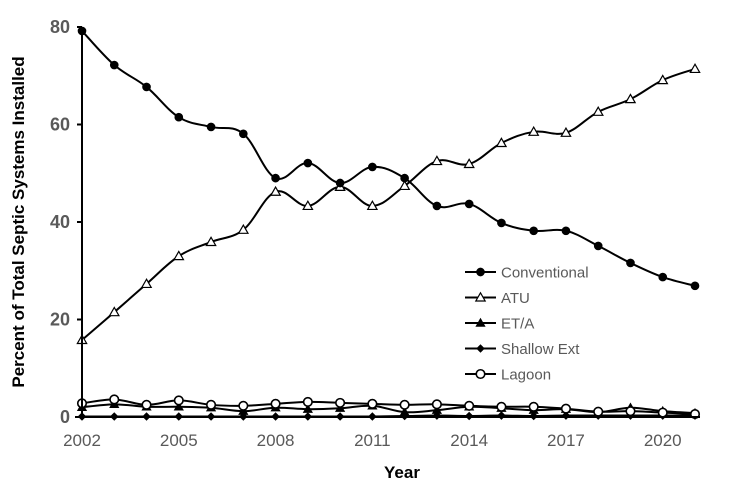 The image size is (733, 496). What do you see at coordinates (663, 440) in the screenshot?
I see `x-tick-label: 2020` at bounding box center [663, 440].